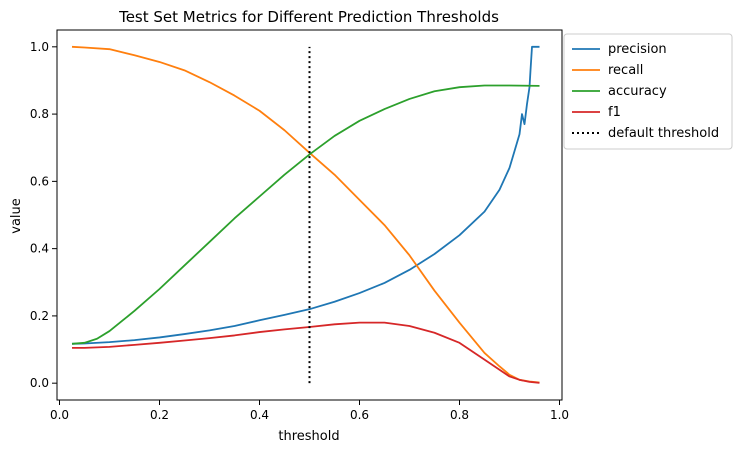 The width and height of the screenshot is (743, 457). I want to click on legend-label: precision, so click(637, 49).